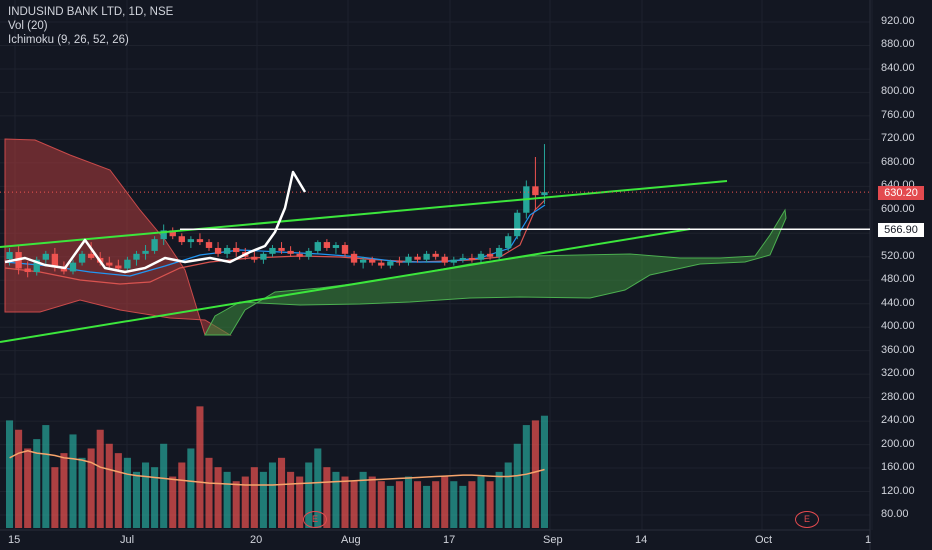 This screenshot has height=550, width=932. I want to click on last-price-tag: 630.20, so click(901, 193).